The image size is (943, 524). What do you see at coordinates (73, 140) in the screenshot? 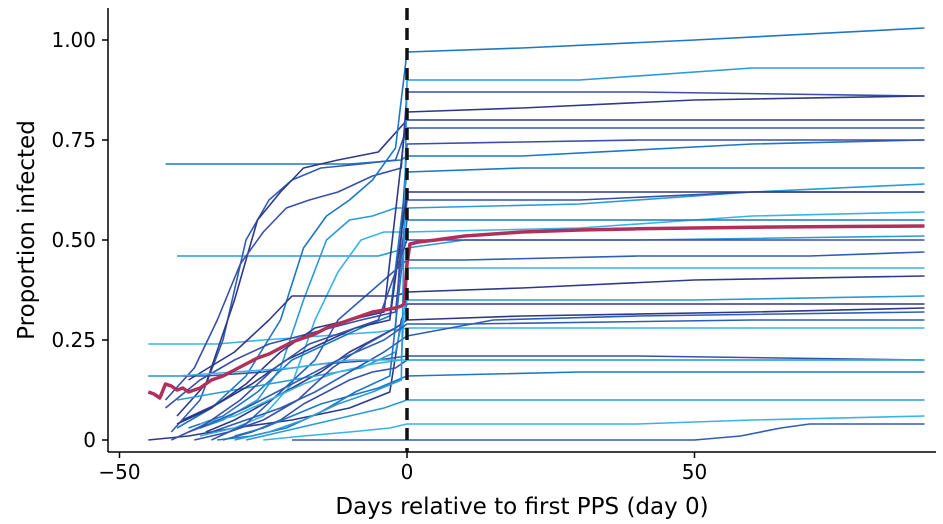
I see `y-tick-label: 0.75` at bounding box center [73, 140].